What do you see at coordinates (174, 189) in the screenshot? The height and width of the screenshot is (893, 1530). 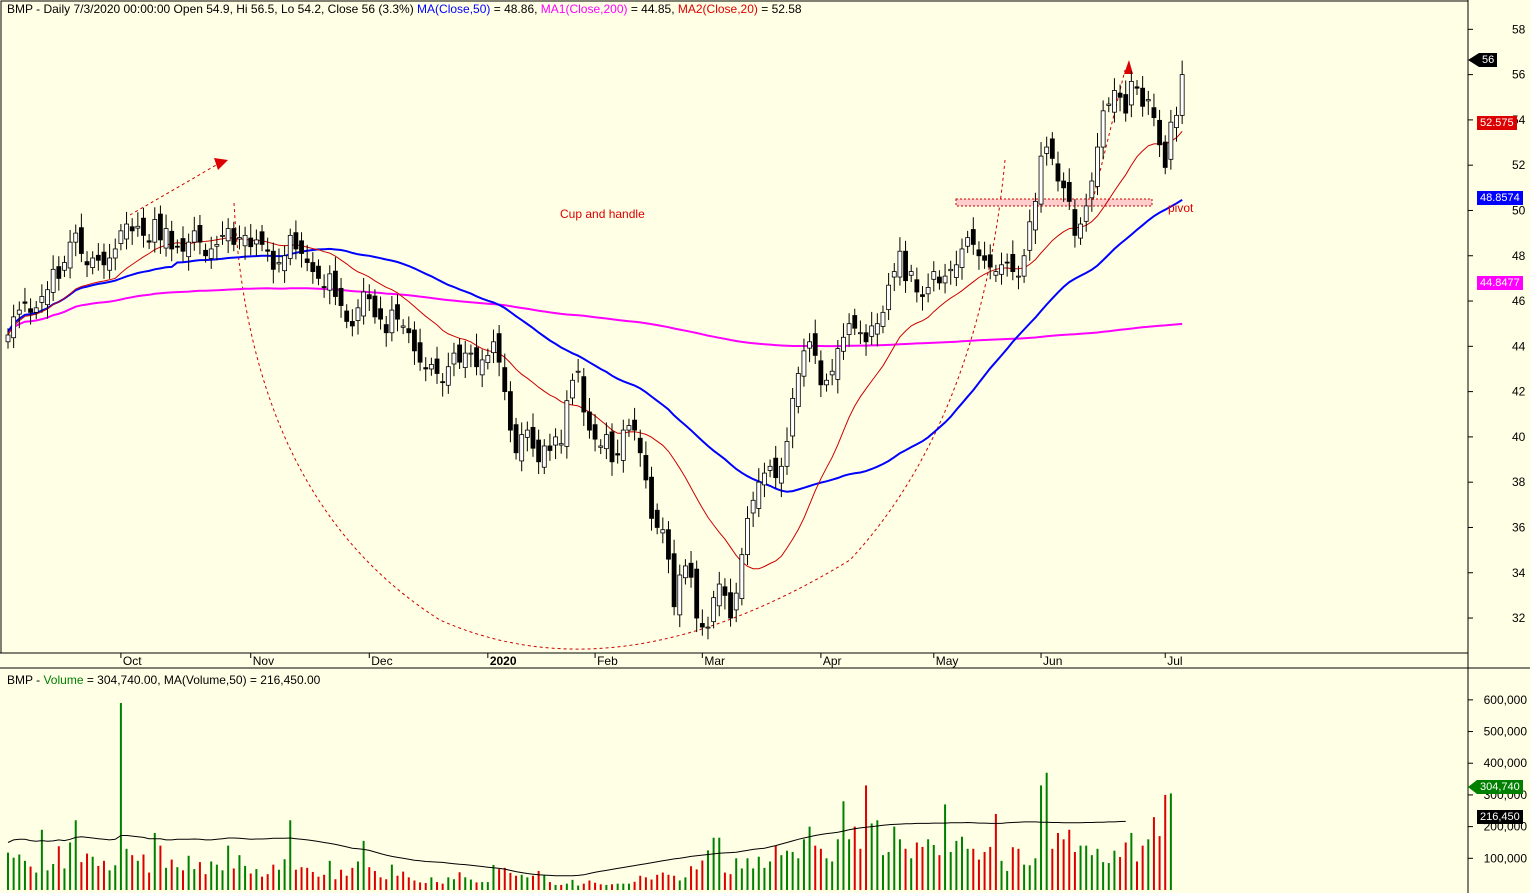 I see `trend-arrow-left` at bounding box center [174, 189].